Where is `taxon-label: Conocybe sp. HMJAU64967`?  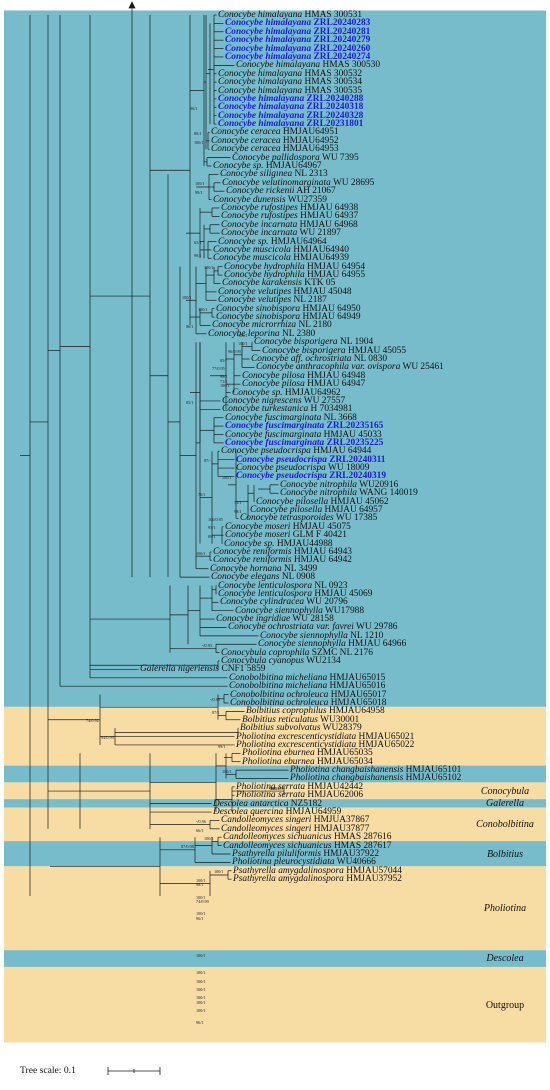 taxon-label: Conocybe sp. HMJAU64967 is located at coordinates (267, 166).